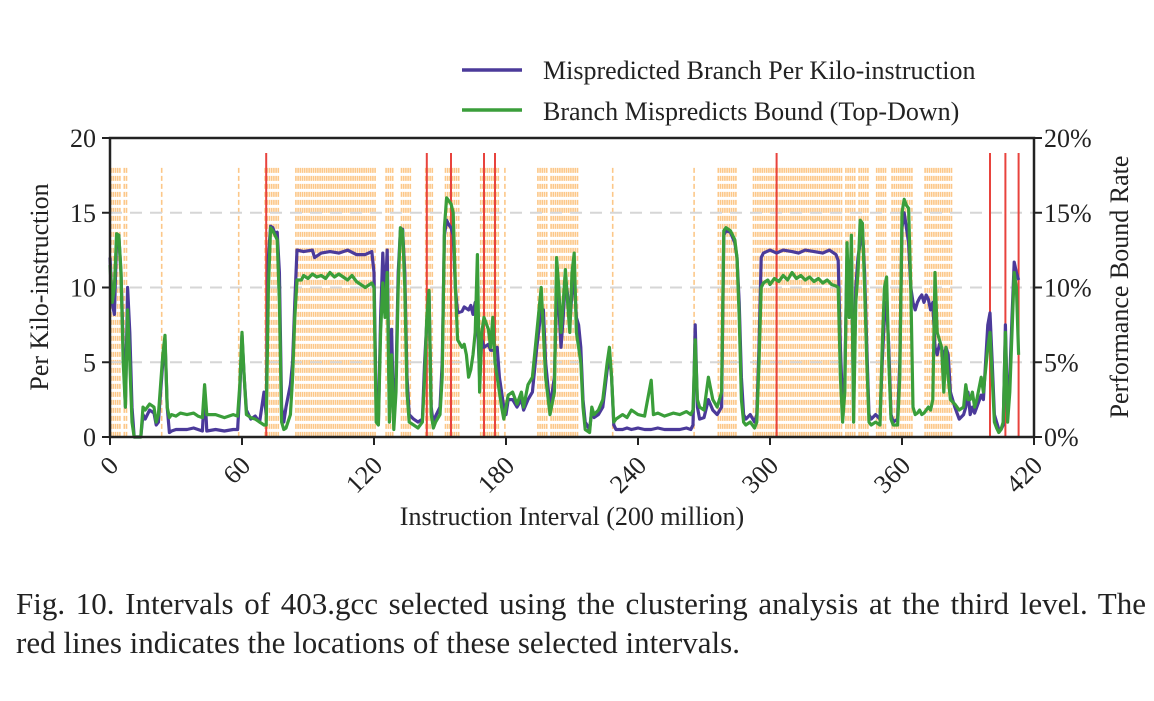 This screenshot has width=1154, height=701. Describe the element at coordinates (89, 437) in the screenshot. I see `y-tick-label: 0` at that location.